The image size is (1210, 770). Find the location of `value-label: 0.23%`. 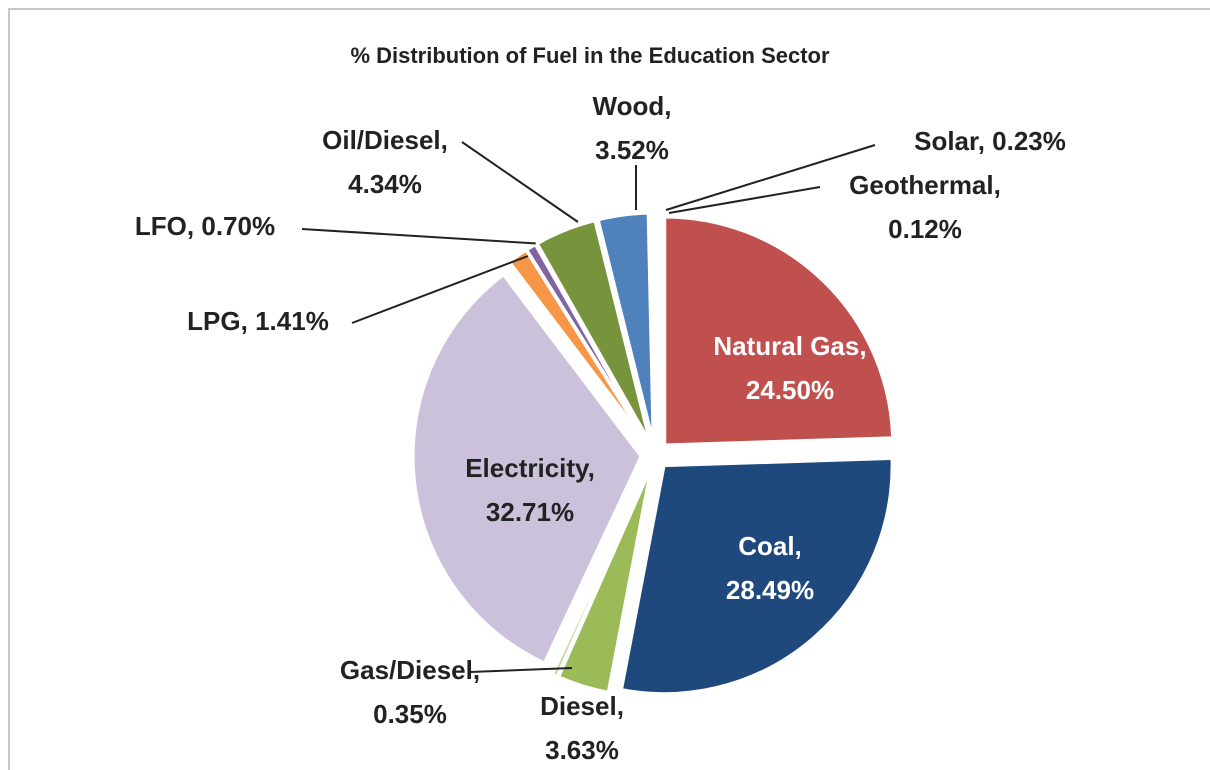

value-label: 0.23% is located at coordinates (1029, 141).